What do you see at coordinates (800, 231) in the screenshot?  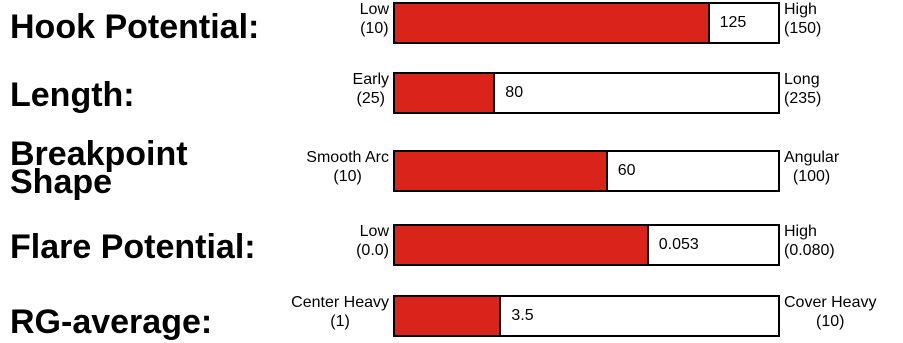 I see `flare-potential-max-label: High` at bounding box center [800, 231].